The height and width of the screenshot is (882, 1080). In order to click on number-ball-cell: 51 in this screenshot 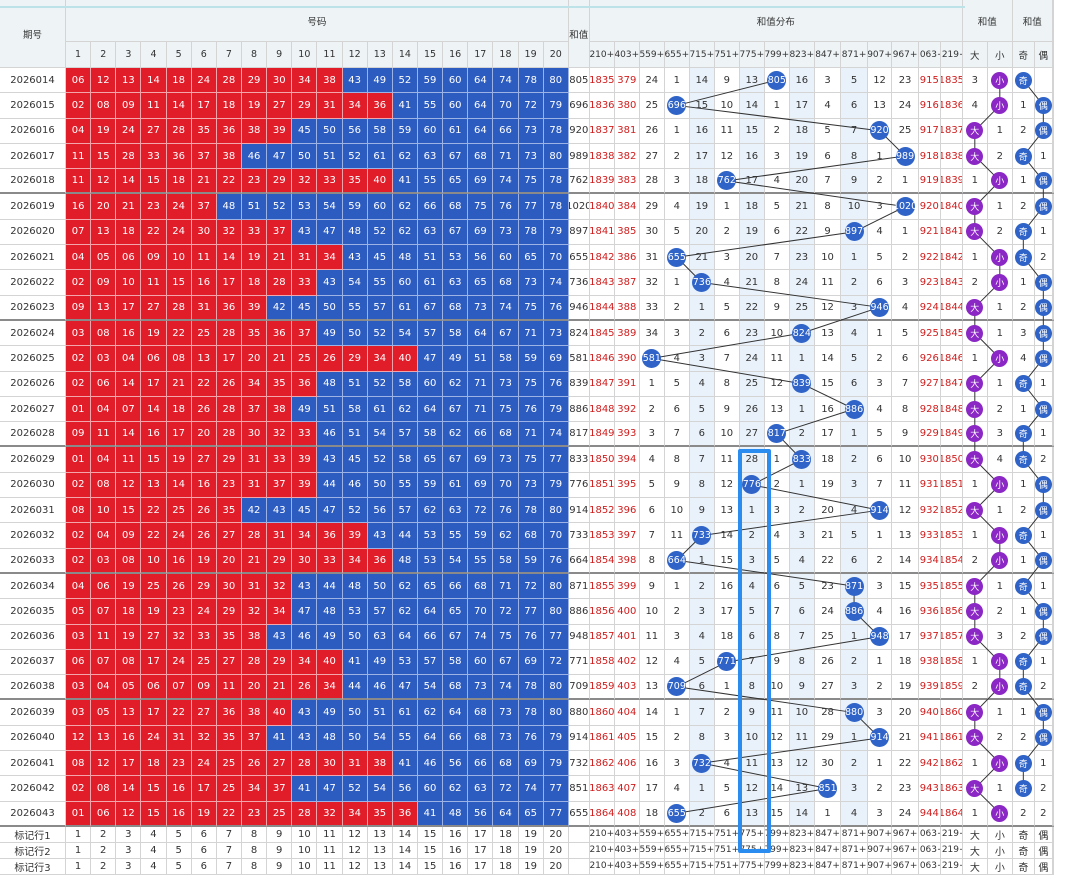, I will do `click(355, 435)`.